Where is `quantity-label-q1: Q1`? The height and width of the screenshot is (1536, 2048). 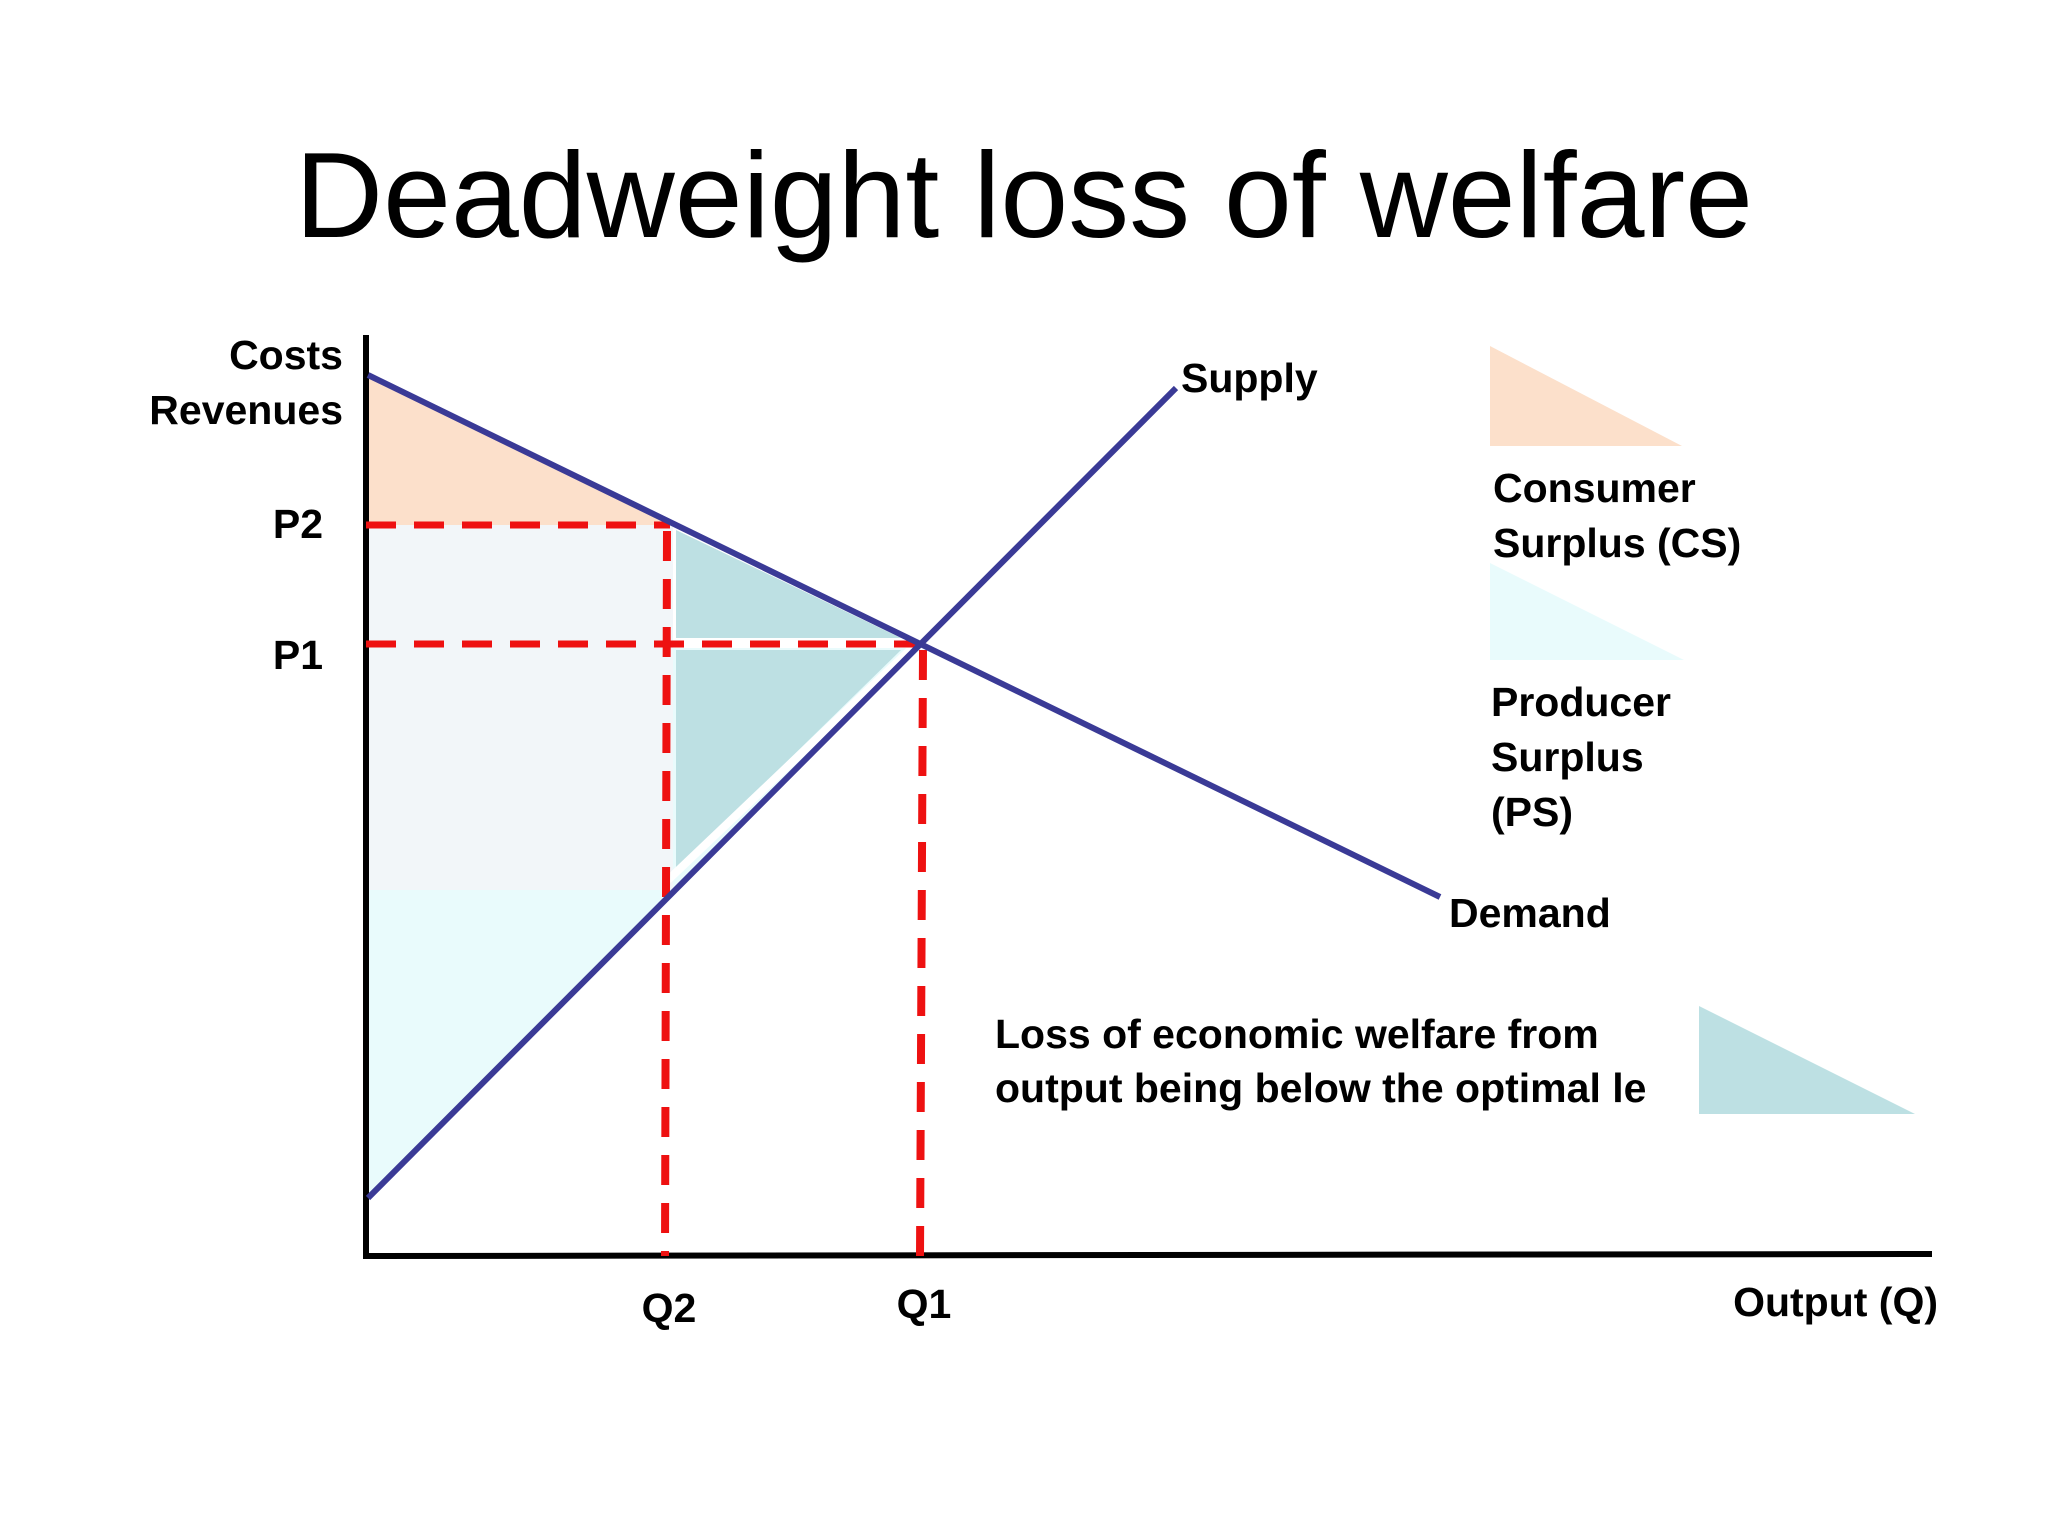 quantity-label-q1: Q1 is located at coordinates (924, 1304).